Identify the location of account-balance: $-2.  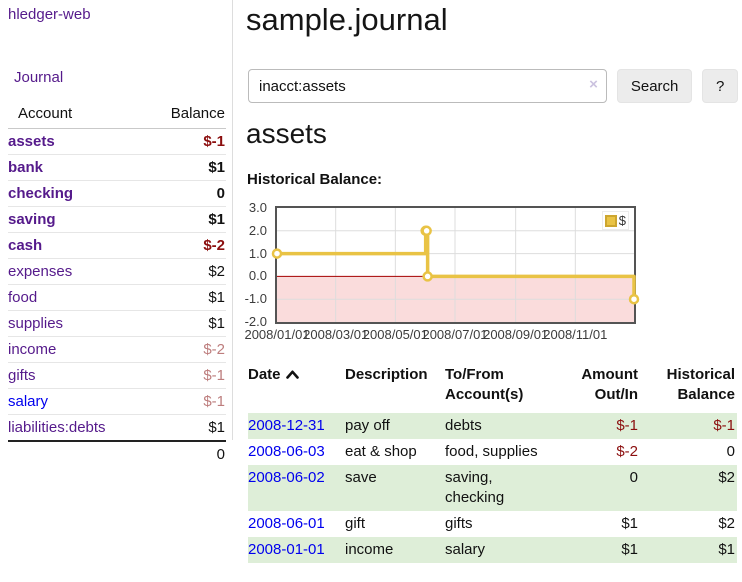
(182, 349).